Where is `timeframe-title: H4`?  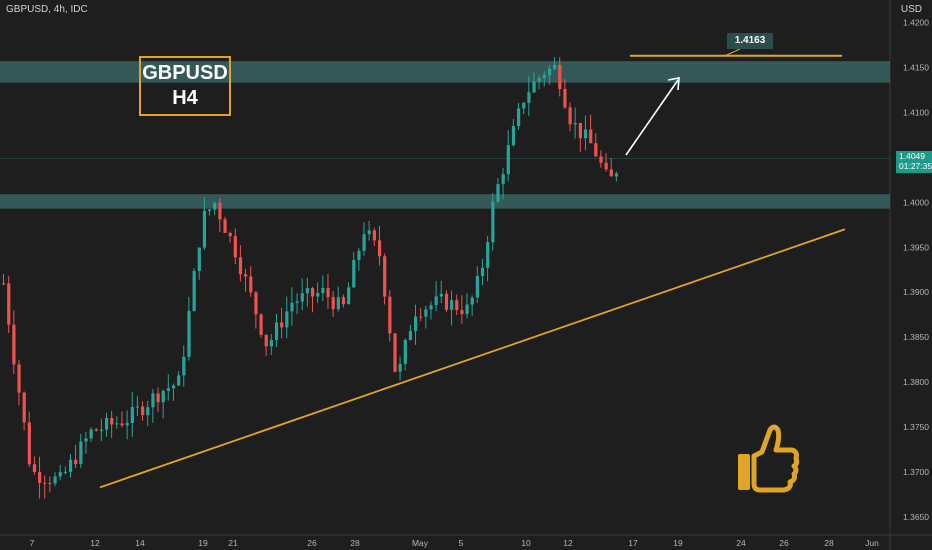
timeframe-title: H4 is located at coordinates (185, 98).